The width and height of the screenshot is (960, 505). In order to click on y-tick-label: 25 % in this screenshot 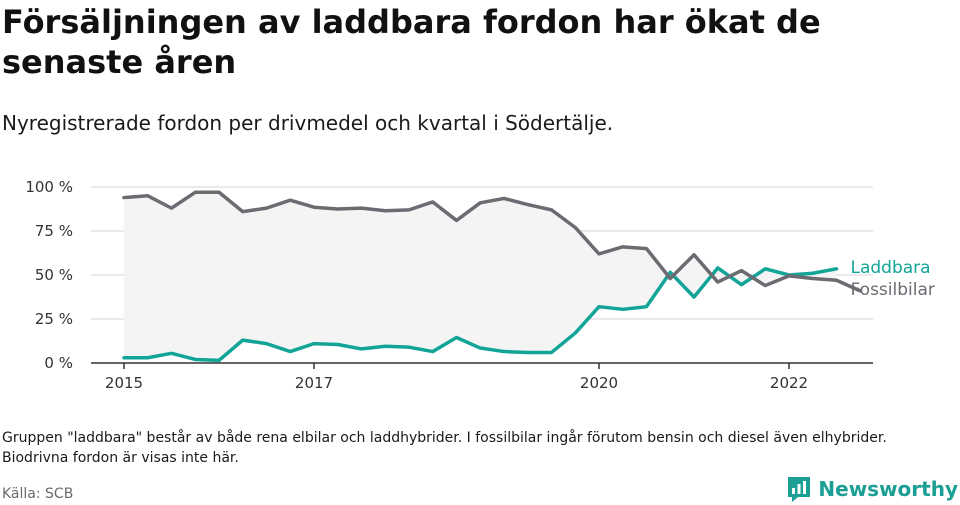, I will do `click(54, 319)`.